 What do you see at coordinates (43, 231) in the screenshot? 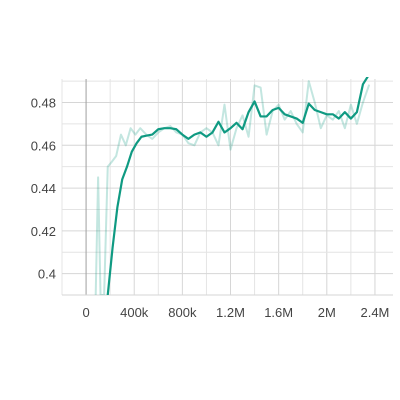
I see `y-tick-label: 0.42` at bounding box center [43, 231].